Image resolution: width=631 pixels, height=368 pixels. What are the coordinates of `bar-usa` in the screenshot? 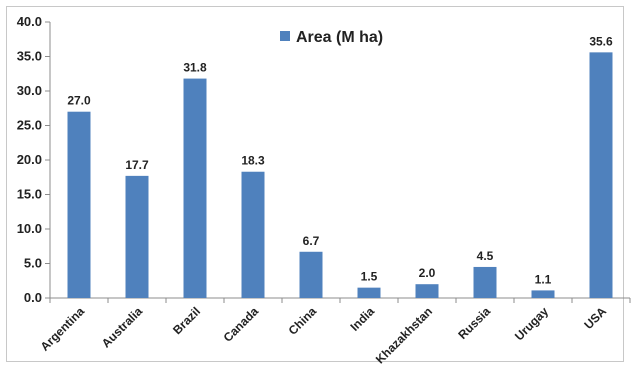 It's located at (601, 175).